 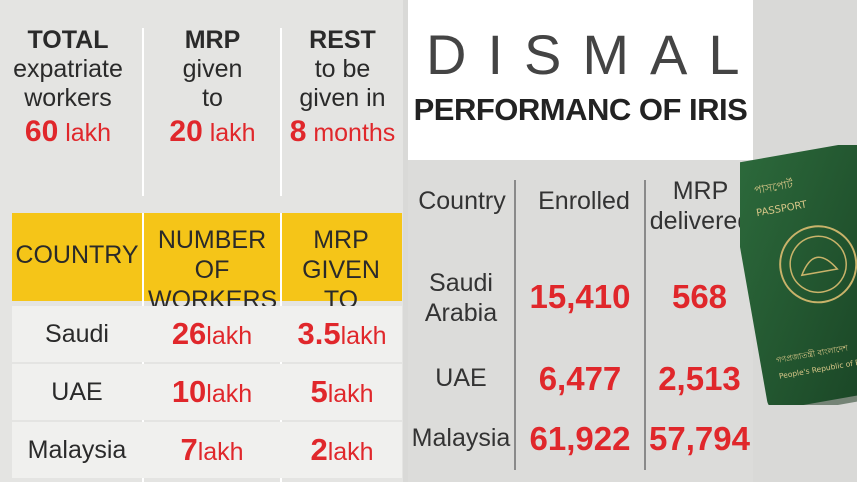 I want to click on iris-row-enrolled: 15,410, so click(x=580, y=296).